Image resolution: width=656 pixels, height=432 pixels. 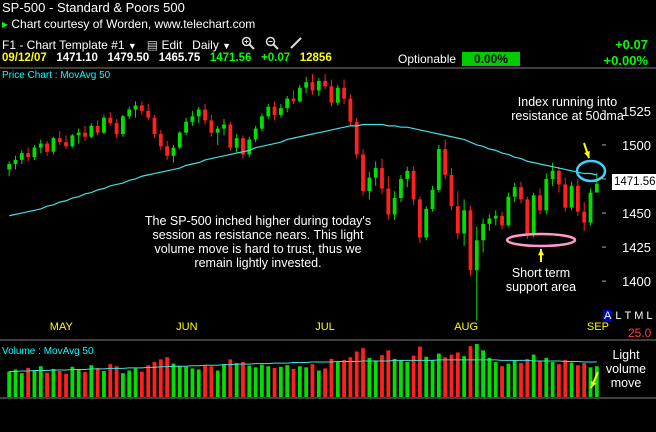 I want to click on period-select: Daily ▼, so click(x=211, y=45).